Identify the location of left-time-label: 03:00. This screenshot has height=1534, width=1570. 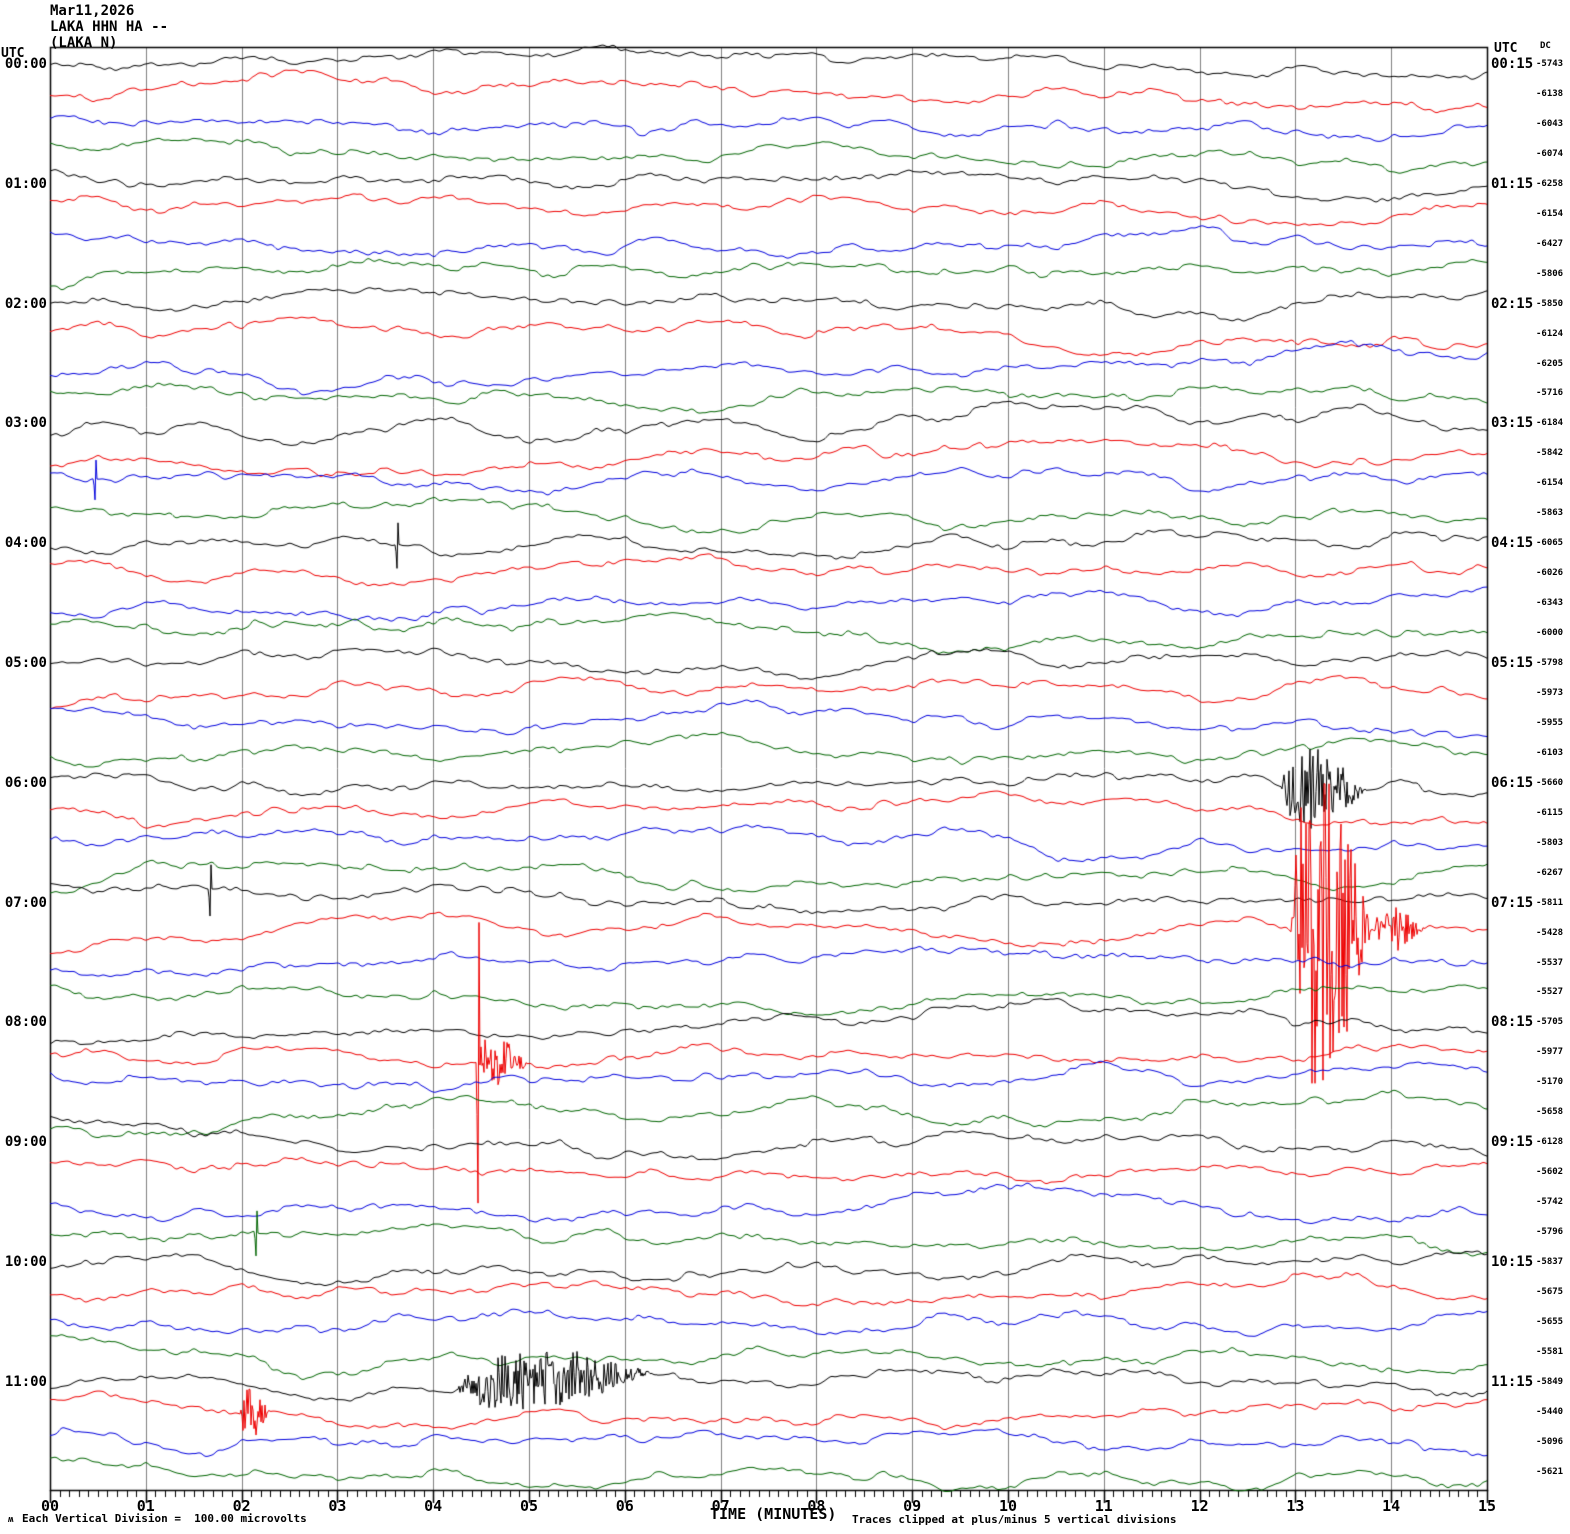
(25, 423).